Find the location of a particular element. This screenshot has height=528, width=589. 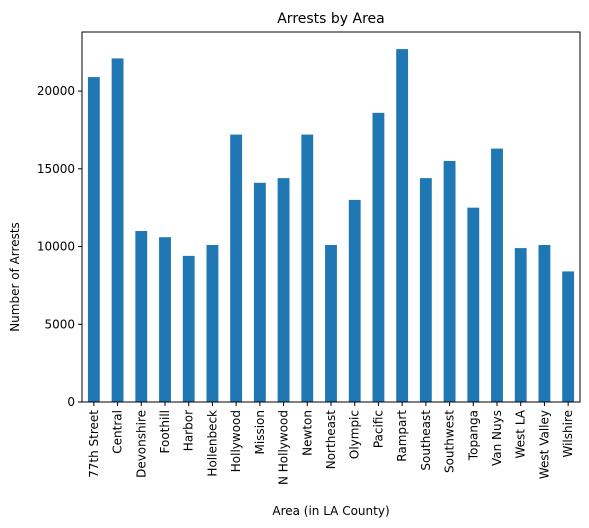

y-tick-label: 20000 is located at coordinates (56, 91).